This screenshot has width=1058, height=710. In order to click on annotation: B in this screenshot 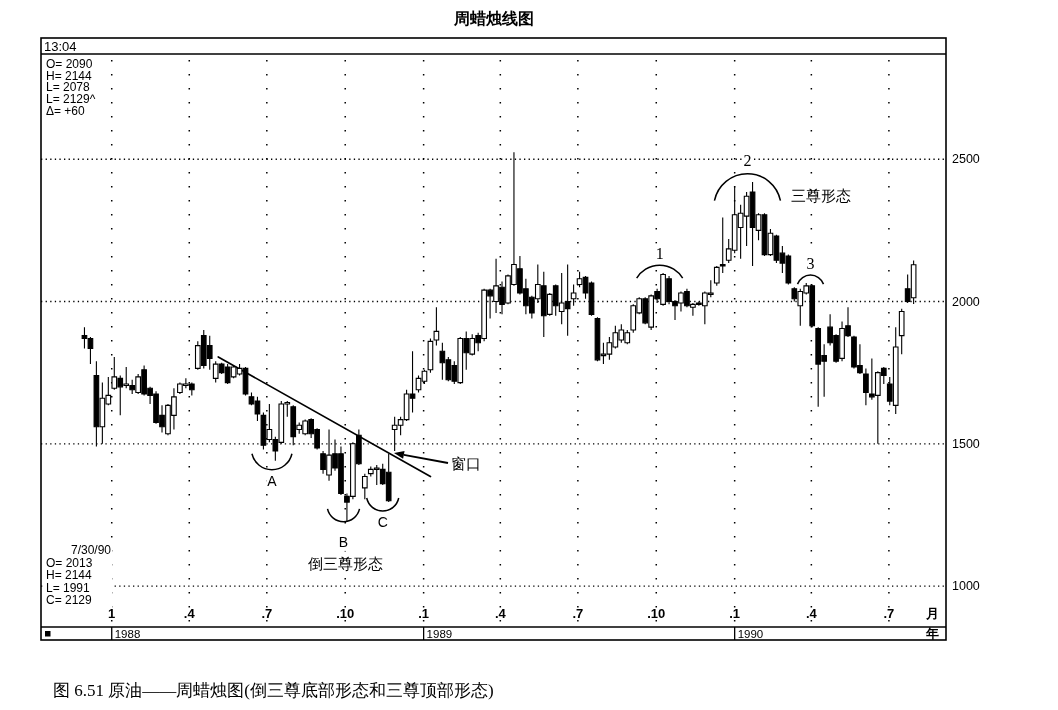, I will do `click(343, 541)`.